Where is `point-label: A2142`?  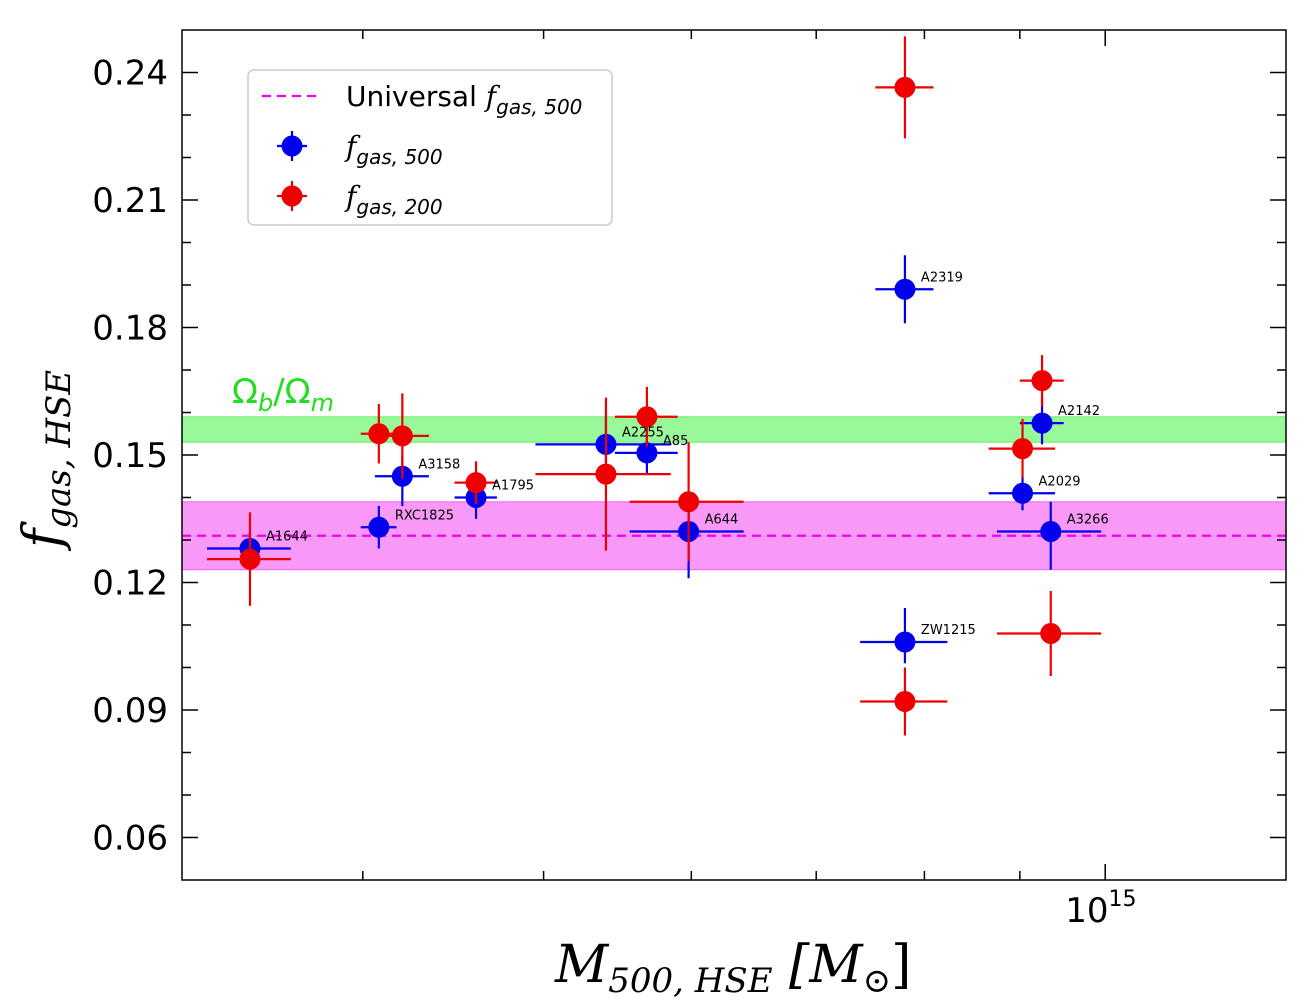
point-label: A2142 is located at coordinates (1079, 411).